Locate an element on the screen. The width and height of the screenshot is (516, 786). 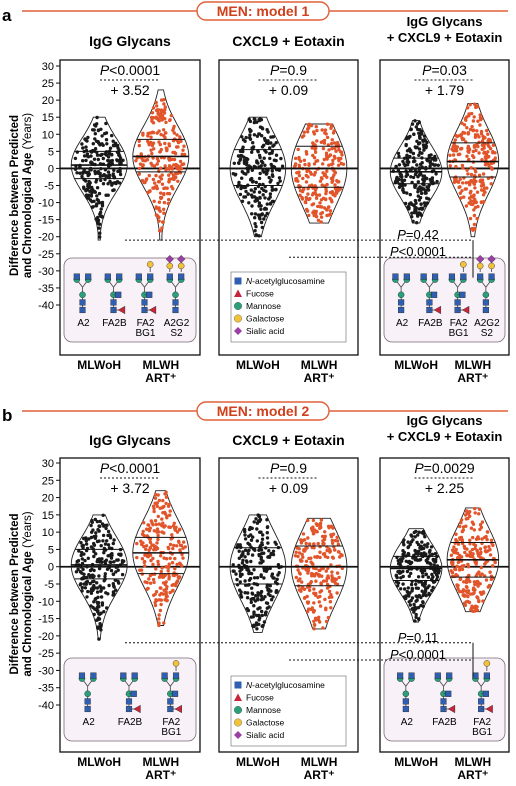
x-category-label: MLWoH is located at coordinates (416, 762).